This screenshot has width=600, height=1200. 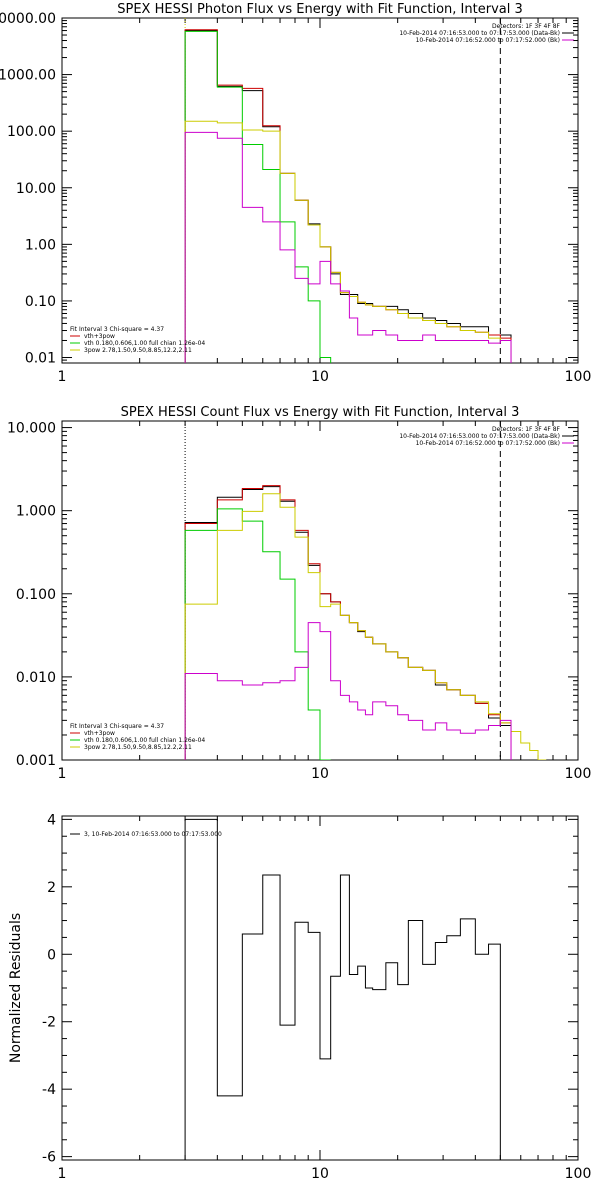 What do you see at coordinates (40, 302) in the screenshot?
I see `y-tick-label: 0.10` at bounding box center [40, 302].